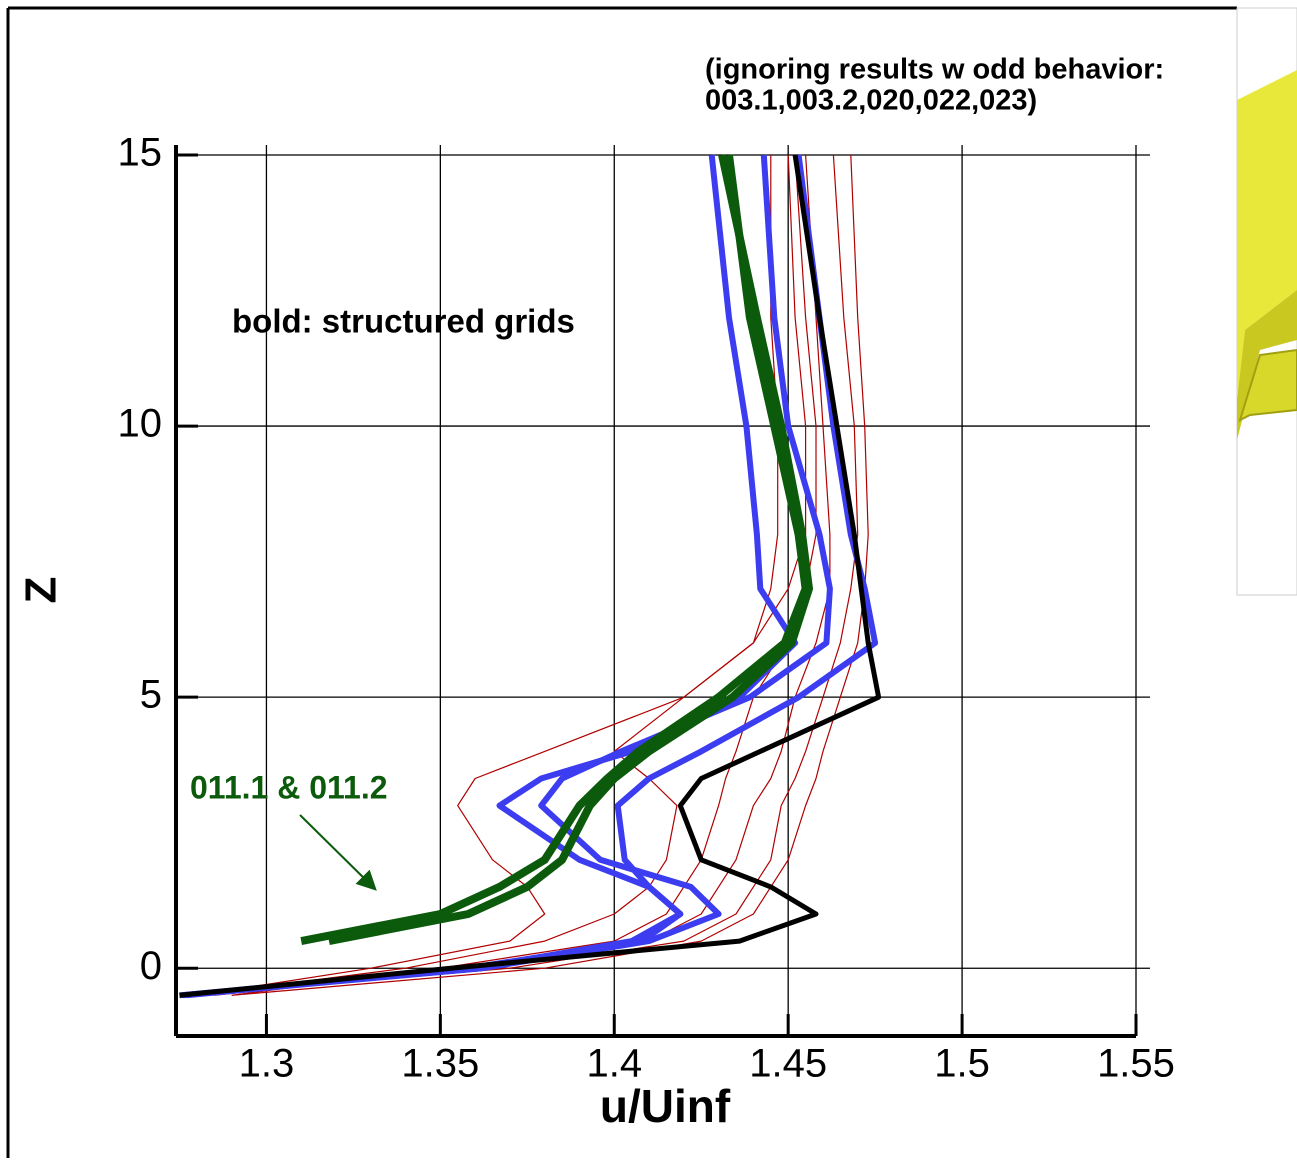 This screenshot has height=1163, width=1297. Describe the element at coordinates (1136, 1064) in the screenshot. I see `x-tick-label: 1.55` at that location.